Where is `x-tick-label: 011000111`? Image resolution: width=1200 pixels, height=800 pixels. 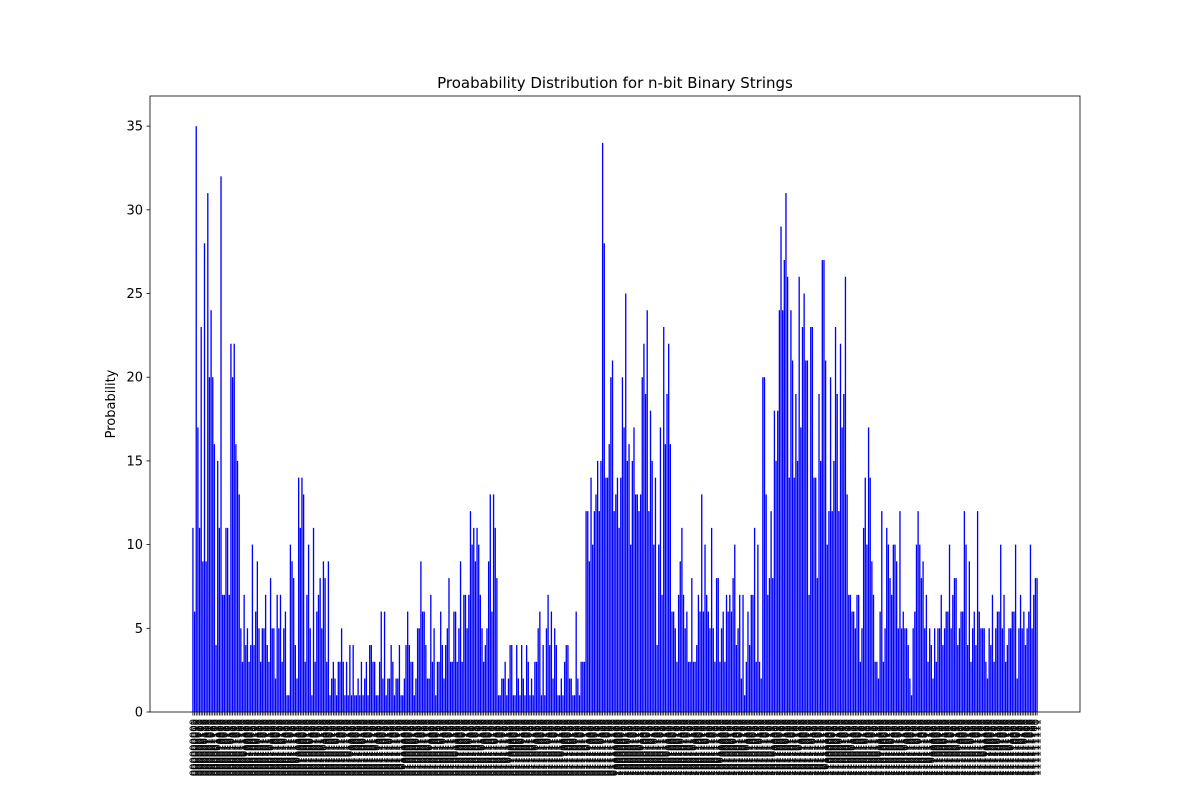
x-tick-label: 011000111 is located at coordinates (522, 747).